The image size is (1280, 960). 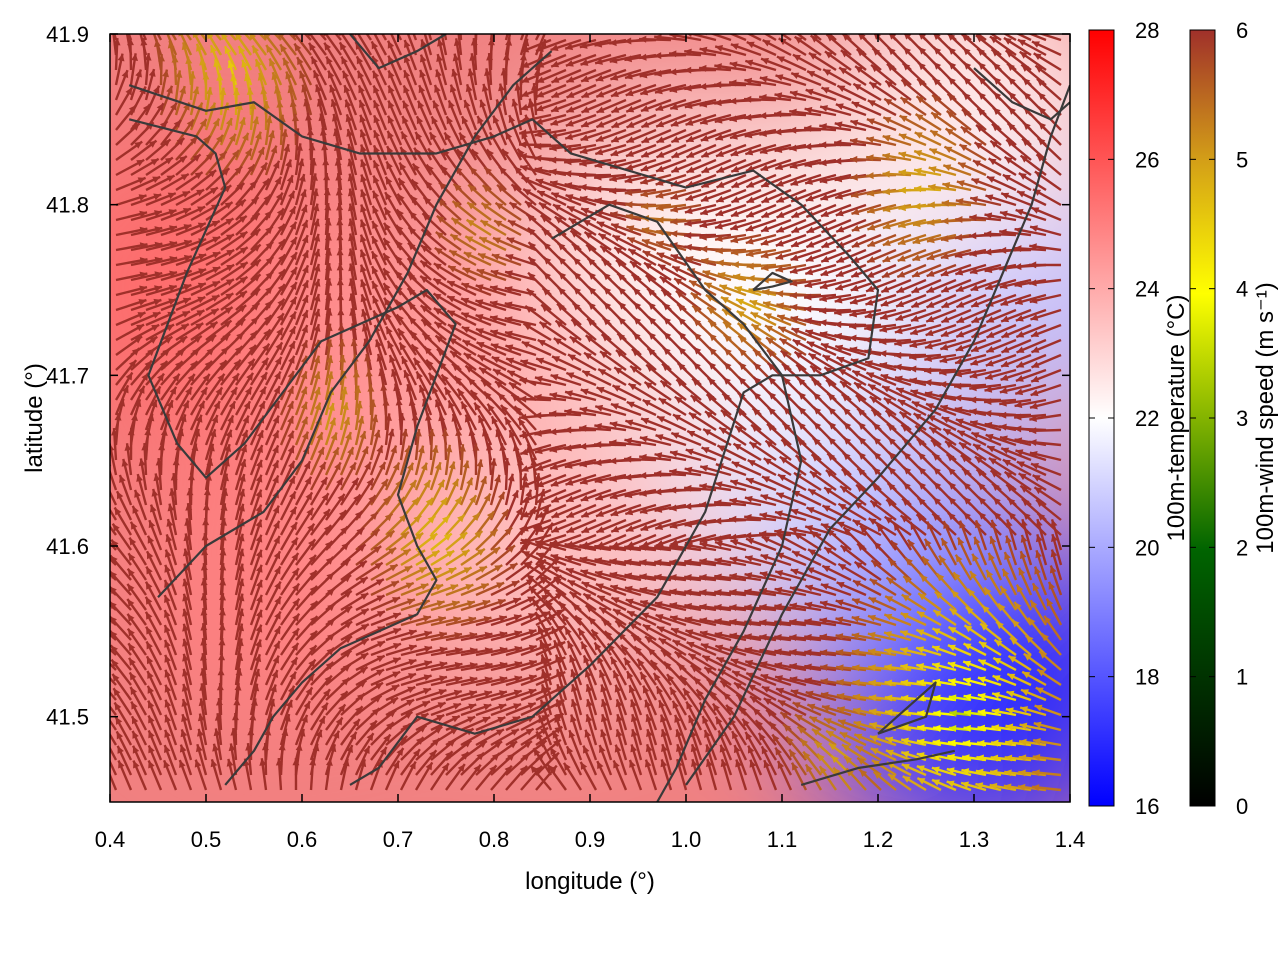 I want to click on temperature-colorbar-tick-label-5: 26, so click(x=1147, y=159).